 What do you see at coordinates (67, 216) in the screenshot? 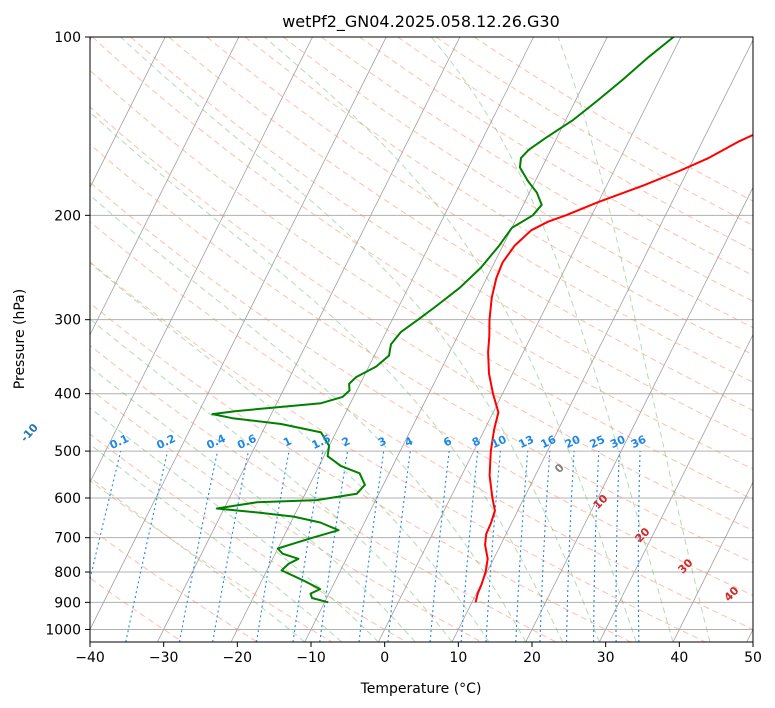
I see `y-tick-label: 200` at bounding box center [67, 216].